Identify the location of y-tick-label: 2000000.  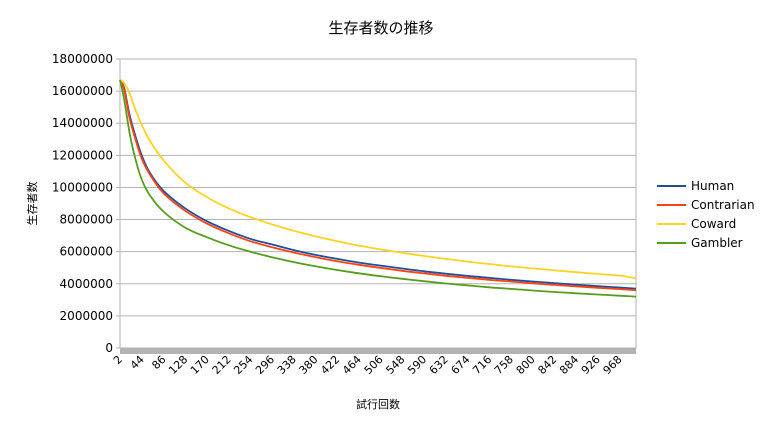
(86, 316).